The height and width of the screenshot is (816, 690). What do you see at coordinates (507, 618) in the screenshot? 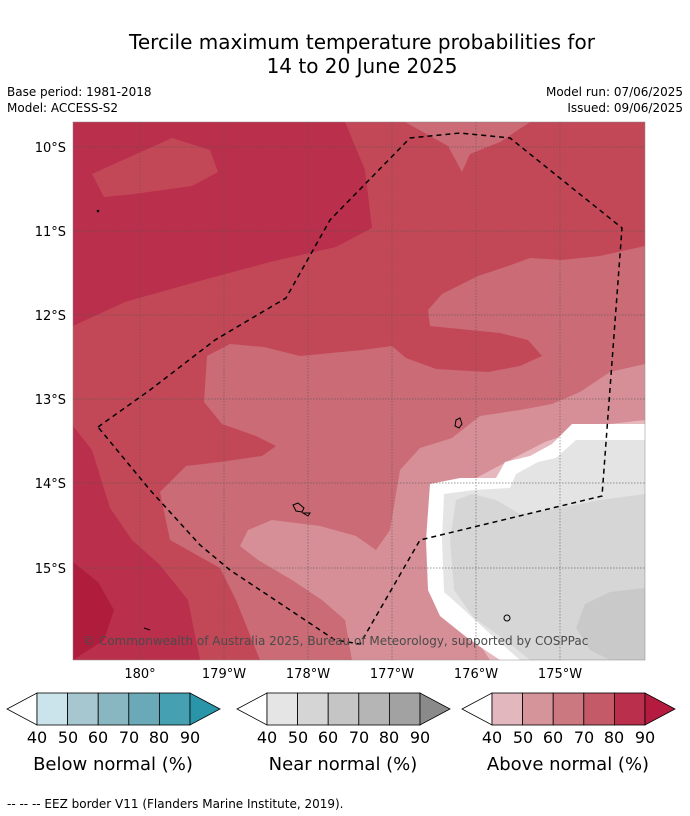
I see `island-south` at bounding box center [507, 618].